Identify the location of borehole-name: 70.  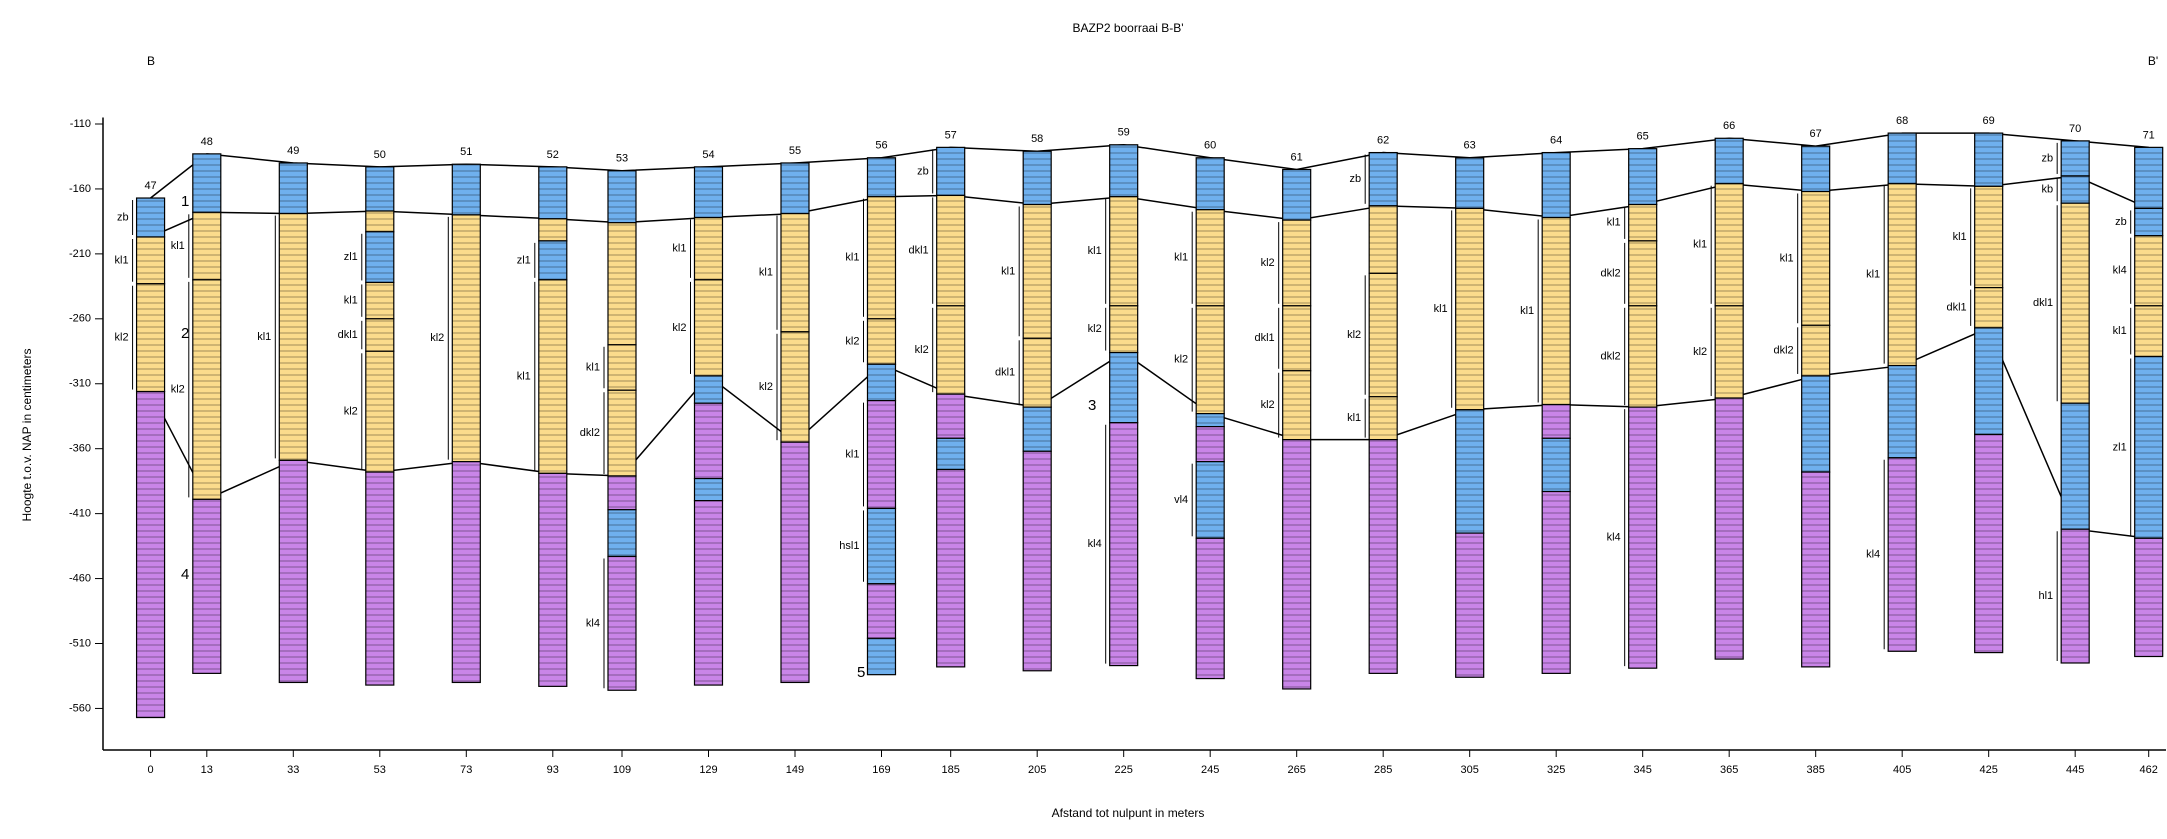
(2075, 129).